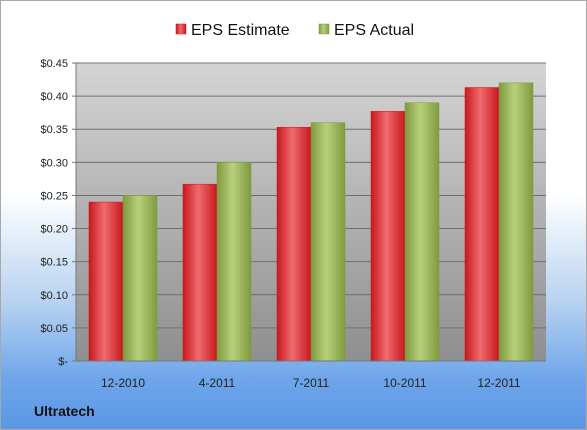 This screenshot has height=430, width=587. What do you see at coordinates (54, 230) in the screenshot?
I see `y-tick-label: $0.20` at bounding box center [54, 230].